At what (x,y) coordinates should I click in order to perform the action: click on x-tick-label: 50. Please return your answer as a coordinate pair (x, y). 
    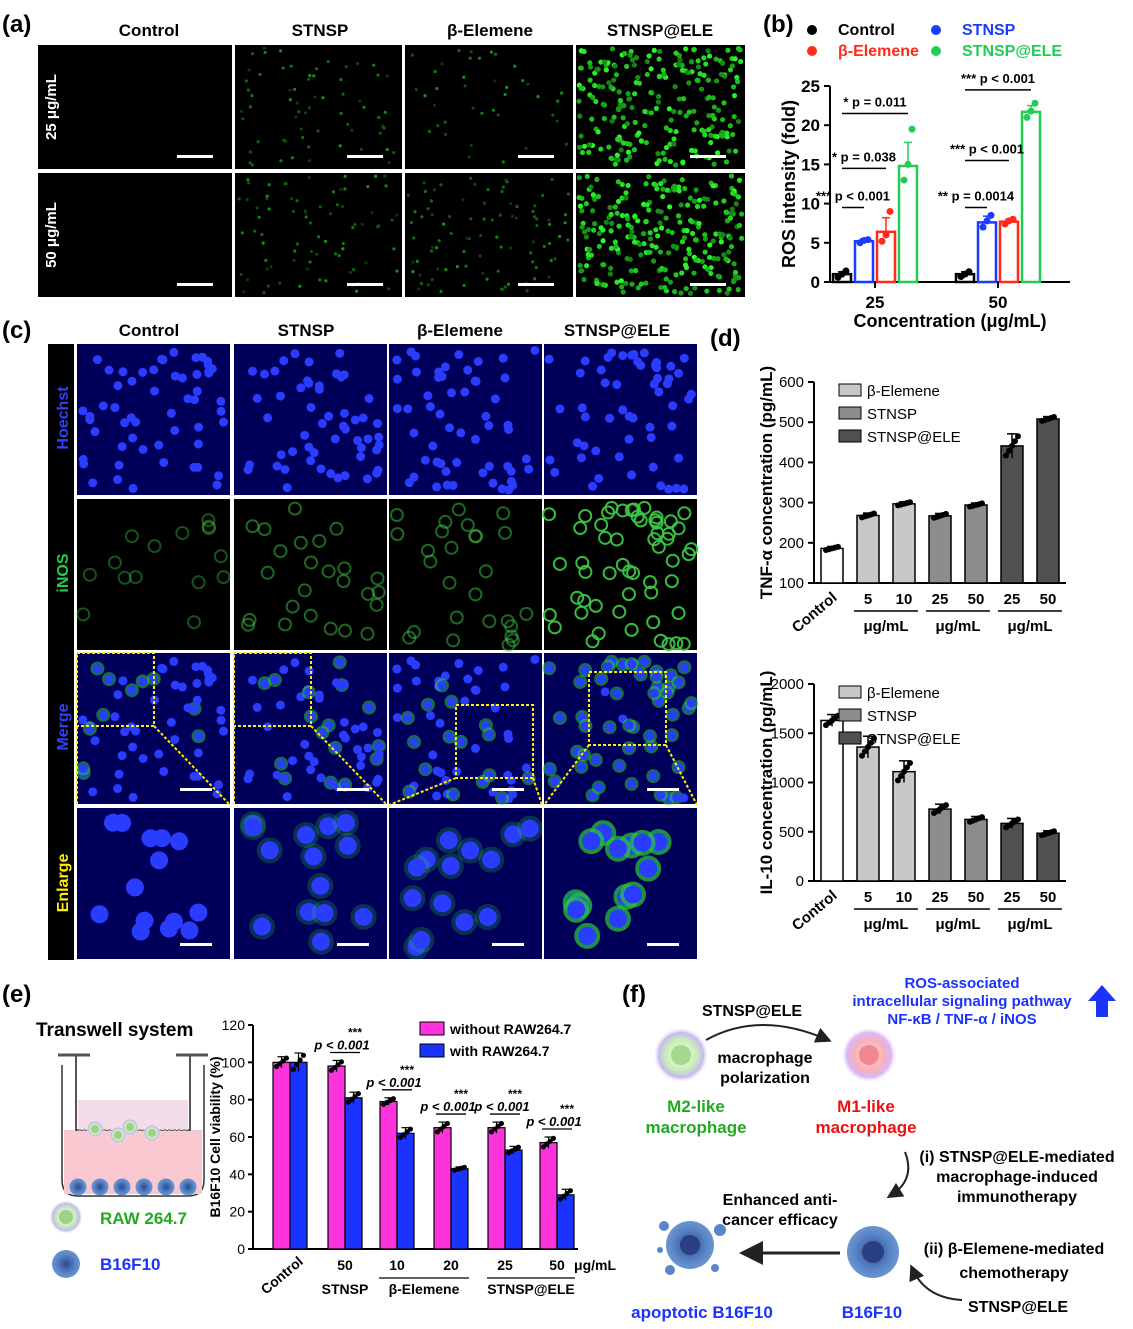
    Looking at the image, I should click on (998, 302).